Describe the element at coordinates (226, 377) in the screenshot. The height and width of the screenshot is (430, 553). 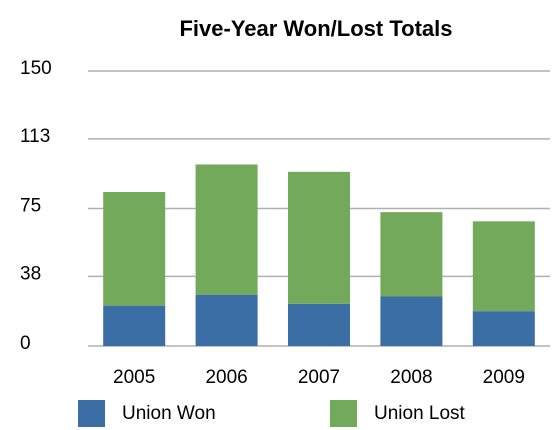
I see `x-tick-label: 2006` at that location.